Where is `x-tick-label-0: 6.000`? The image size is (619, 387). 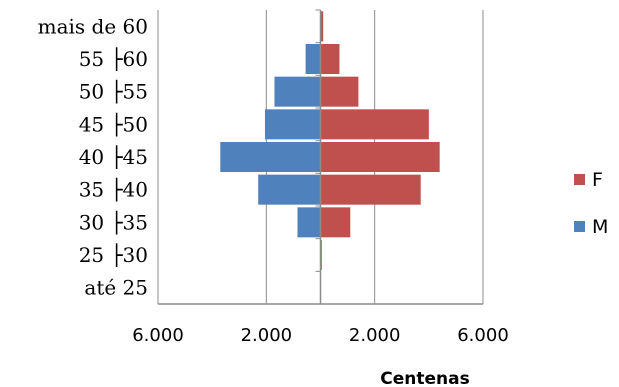 x-tick-label-0: 6.000 is located at coordinates (158, 335).